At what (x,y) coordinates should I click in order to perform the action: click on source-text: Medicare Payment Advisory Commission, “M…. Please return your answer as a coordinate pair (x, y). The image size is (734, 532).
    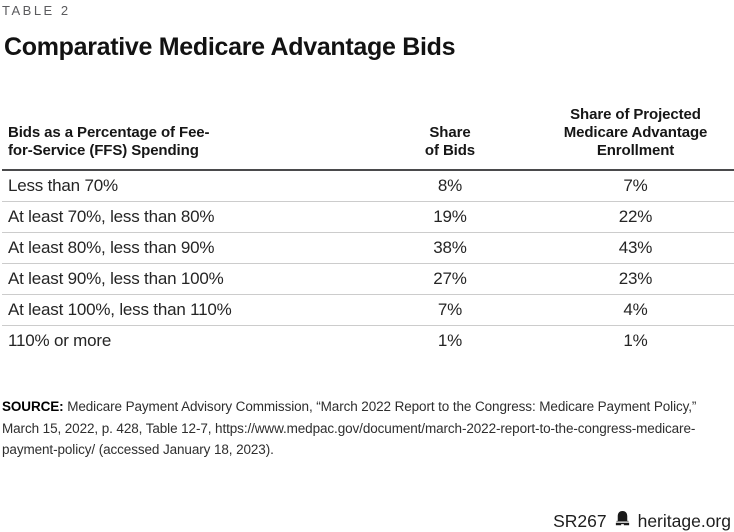
    Looking at the image, I should click on (349, 428).